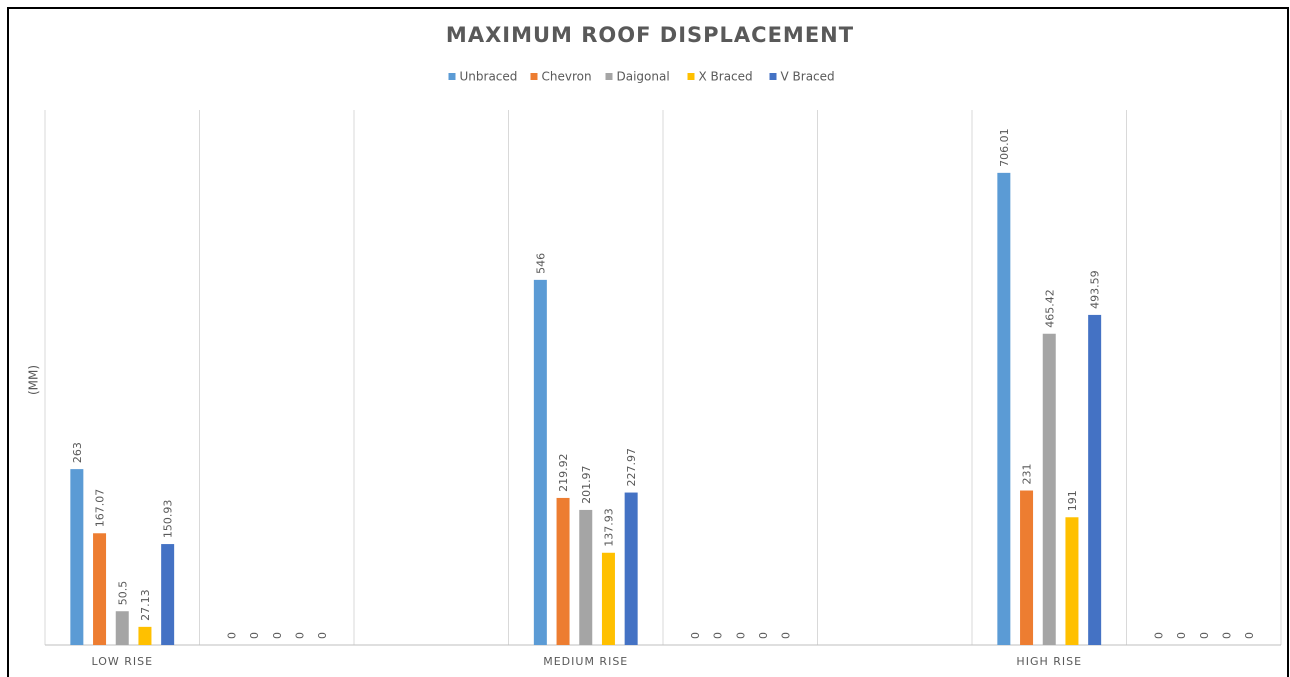  Describe the element at coordinates (1027, 474) in the screenshot. I see `data-label: 231` at that location.